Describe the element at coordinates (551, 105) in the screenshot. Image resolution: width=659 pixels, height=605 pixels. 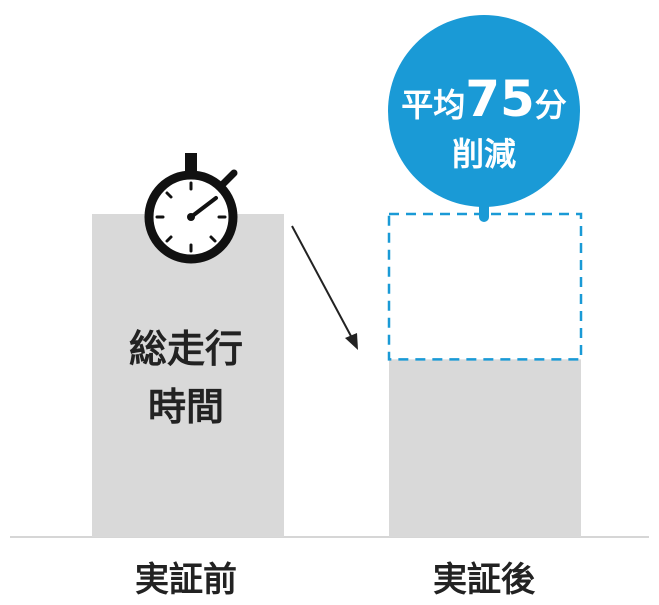
I see `callout-suffix: 分` at that location.